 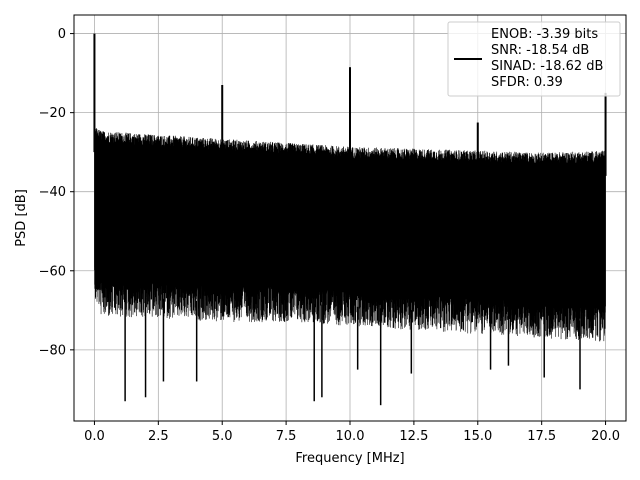 What do you see at coordinates (52, 271) in the screenshot?
I see `y-tick-label: −60` at bounding box center [52, 271].